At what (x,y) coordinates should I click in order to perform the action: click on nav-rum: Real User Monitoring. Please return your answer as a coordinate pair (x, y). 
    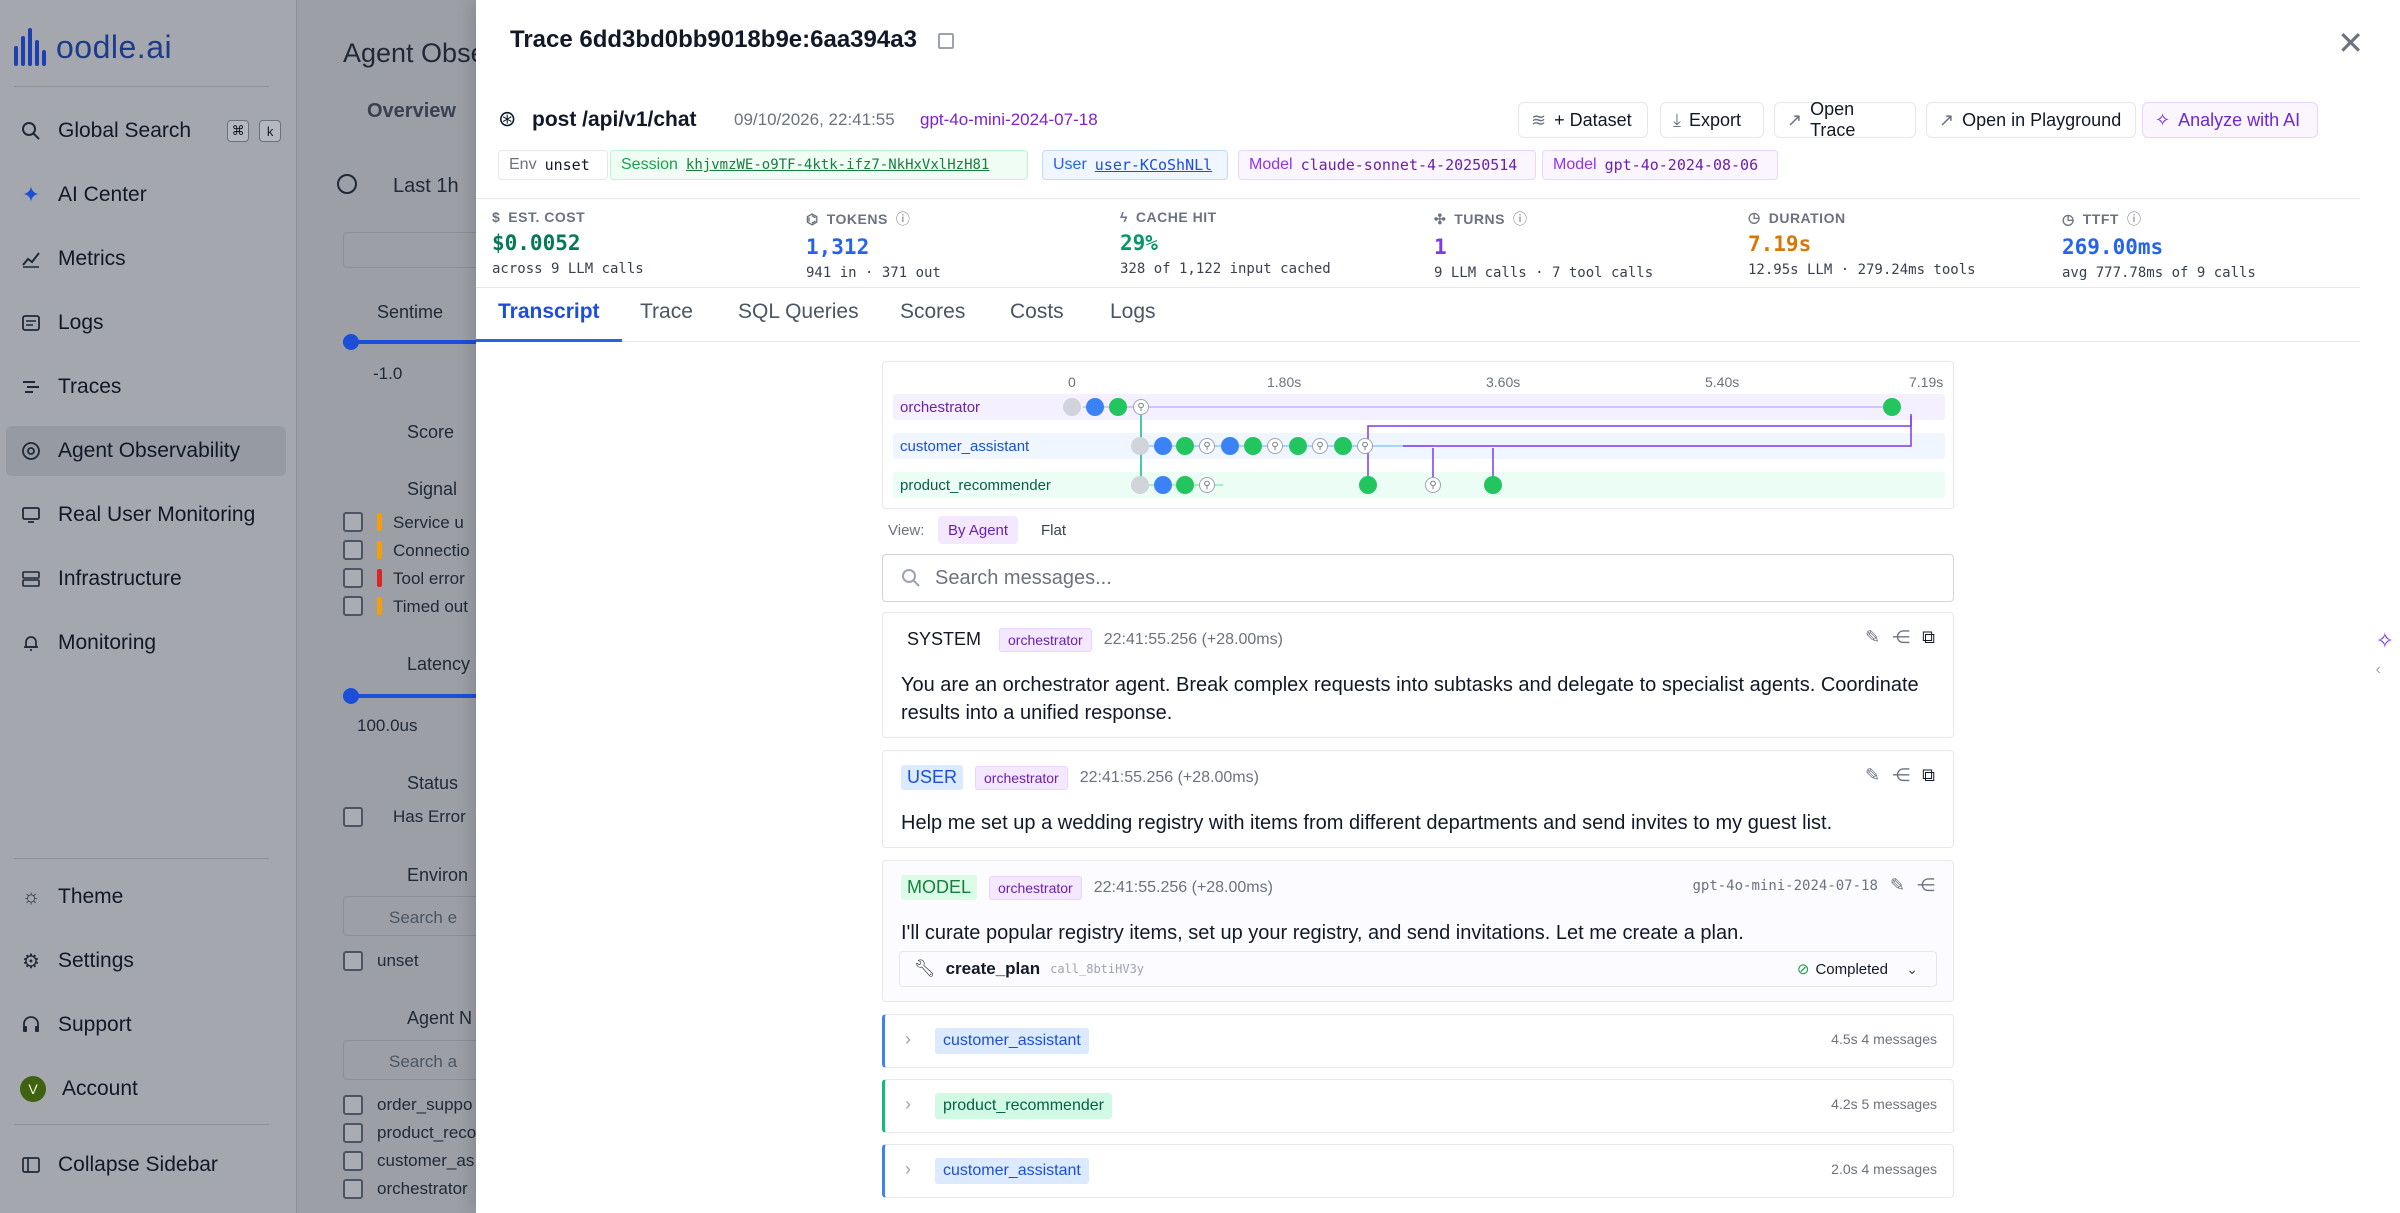
    Looking at the image, I should click on (146, 515).